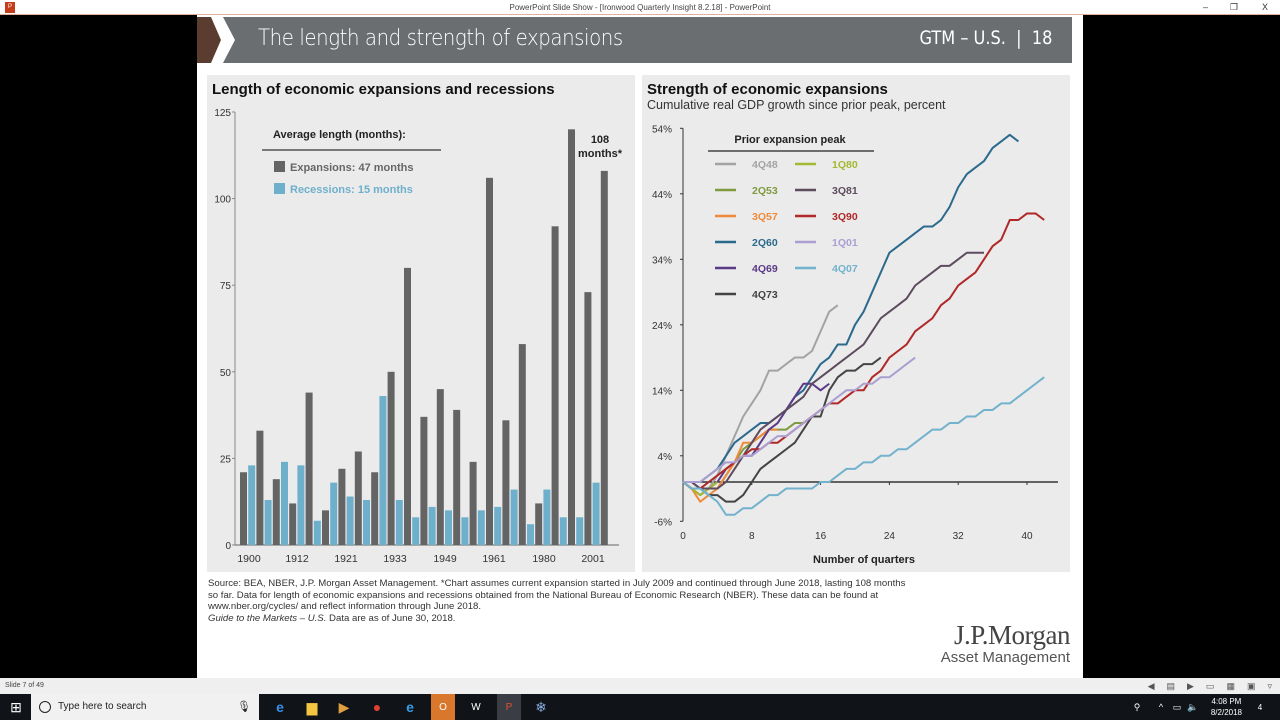 Image resolution: width=1280 pixels, height=720 pixels. What do you see at coordinates (16, 706) in the screenshot?
I see `windows-start-icon: ⊞` at bounding box center [16, 706].